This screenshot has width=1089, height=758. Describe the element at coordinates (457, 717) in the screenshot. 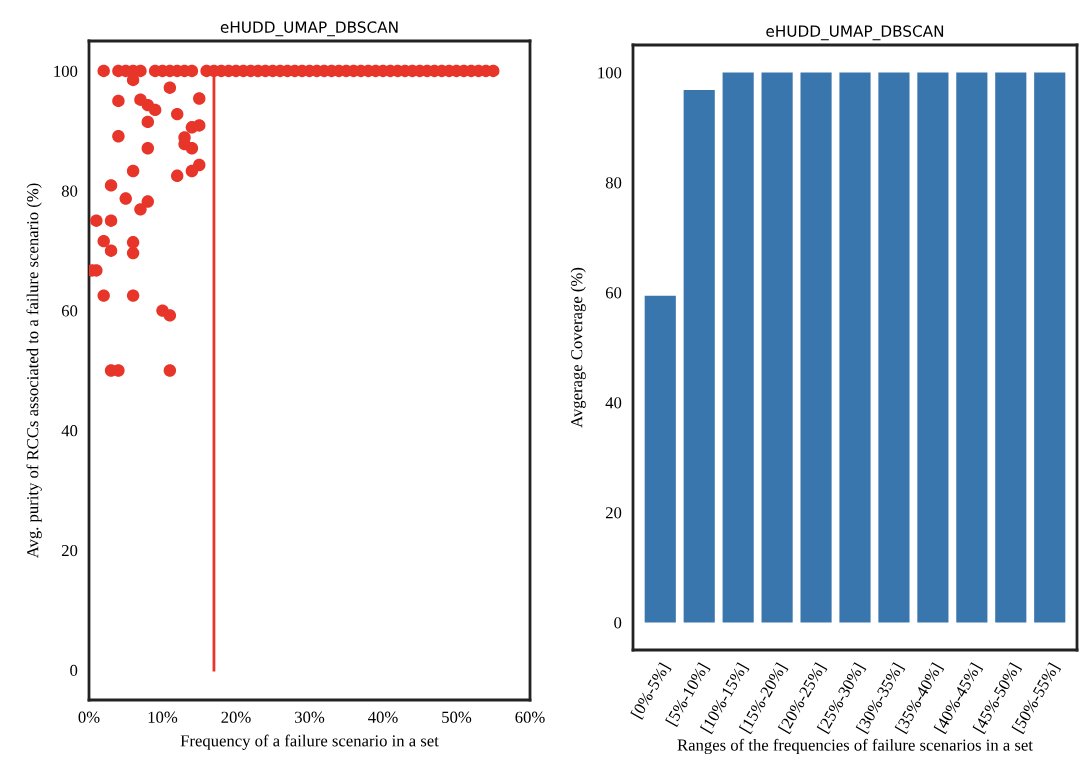

I see `x-tick-label: 50%` at that location.